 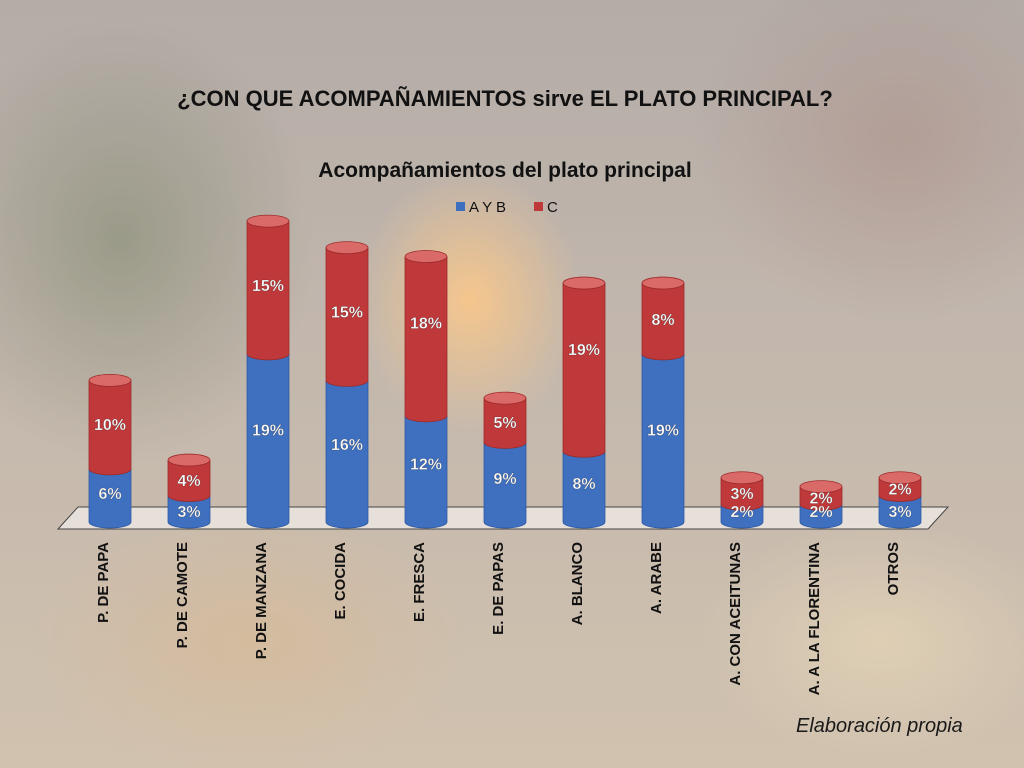 What do you see at coordinates (426, 465) in the screenshot?
I see `data-label-a-y-b: 12%` at bounding box center [426, 465].